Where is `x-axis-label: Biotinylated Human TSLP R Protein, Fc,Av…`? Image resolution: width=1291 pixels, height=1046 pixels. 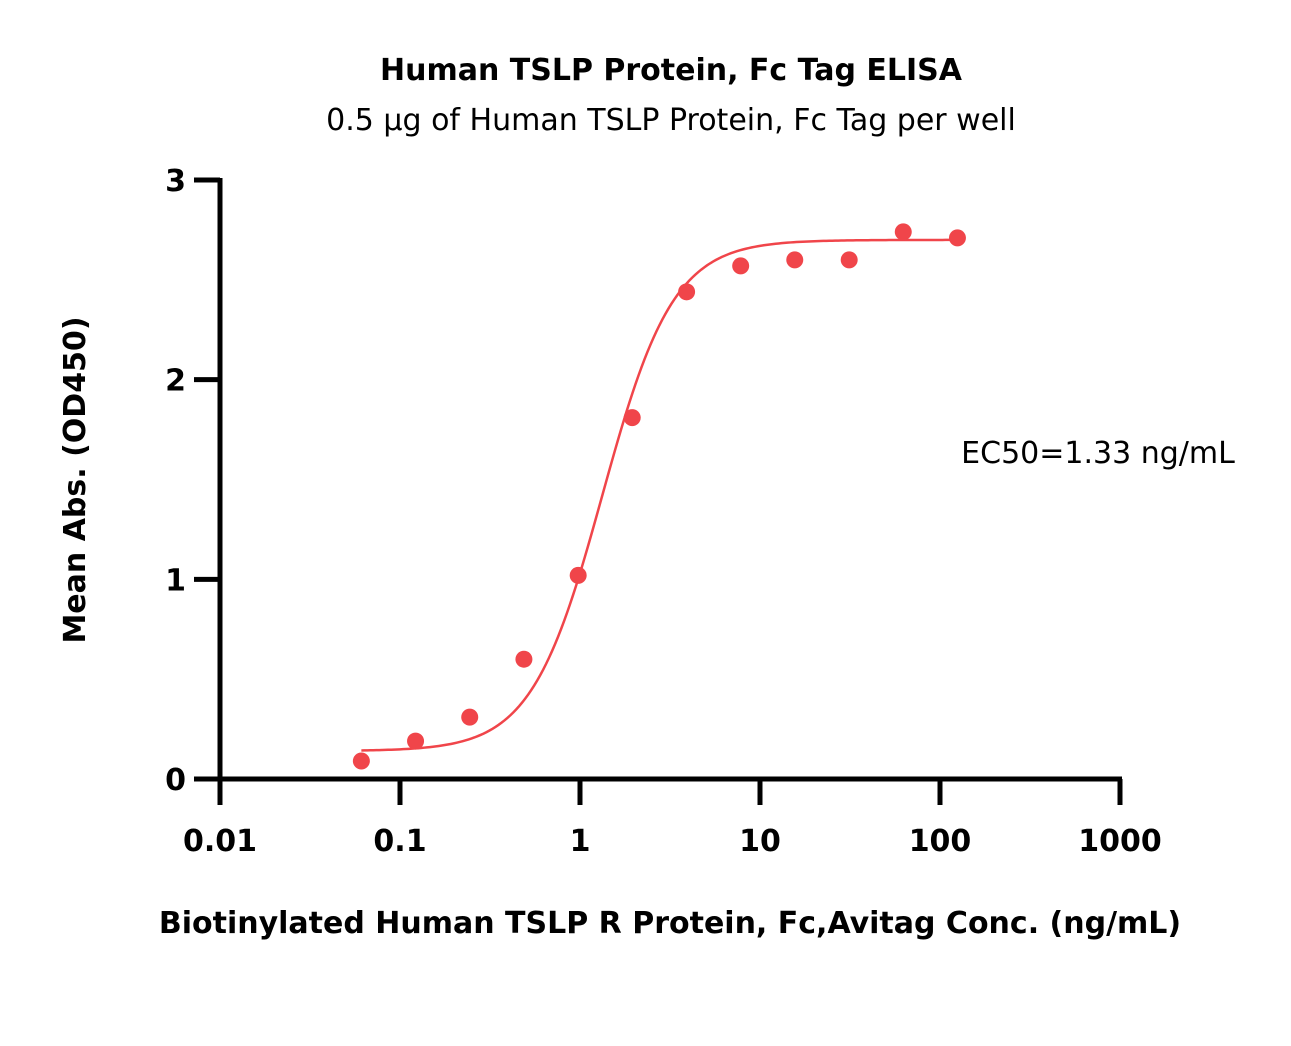
x-axis-label: Biotinylated Human TSLP R Protein, Fc,Av… is located at coordinates (670, 923).